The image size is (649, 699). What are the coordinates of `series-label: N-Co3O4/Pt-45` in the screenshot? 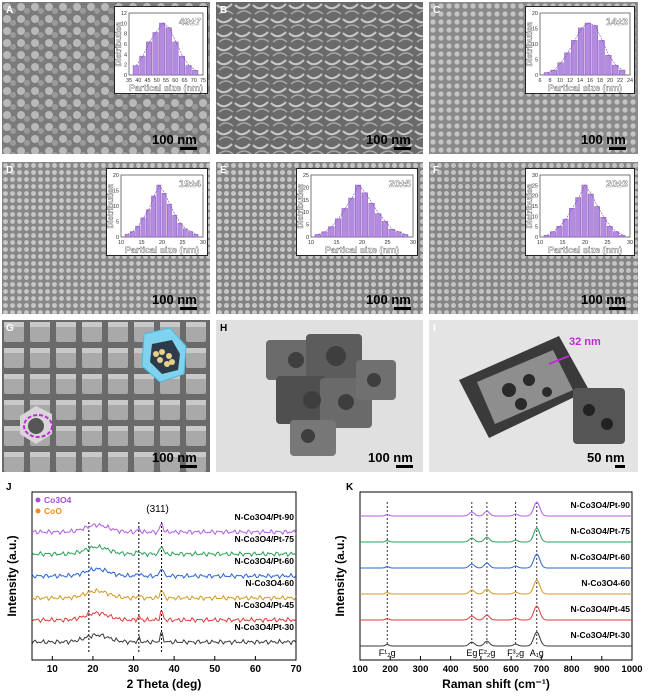 It's located at (600, 609).